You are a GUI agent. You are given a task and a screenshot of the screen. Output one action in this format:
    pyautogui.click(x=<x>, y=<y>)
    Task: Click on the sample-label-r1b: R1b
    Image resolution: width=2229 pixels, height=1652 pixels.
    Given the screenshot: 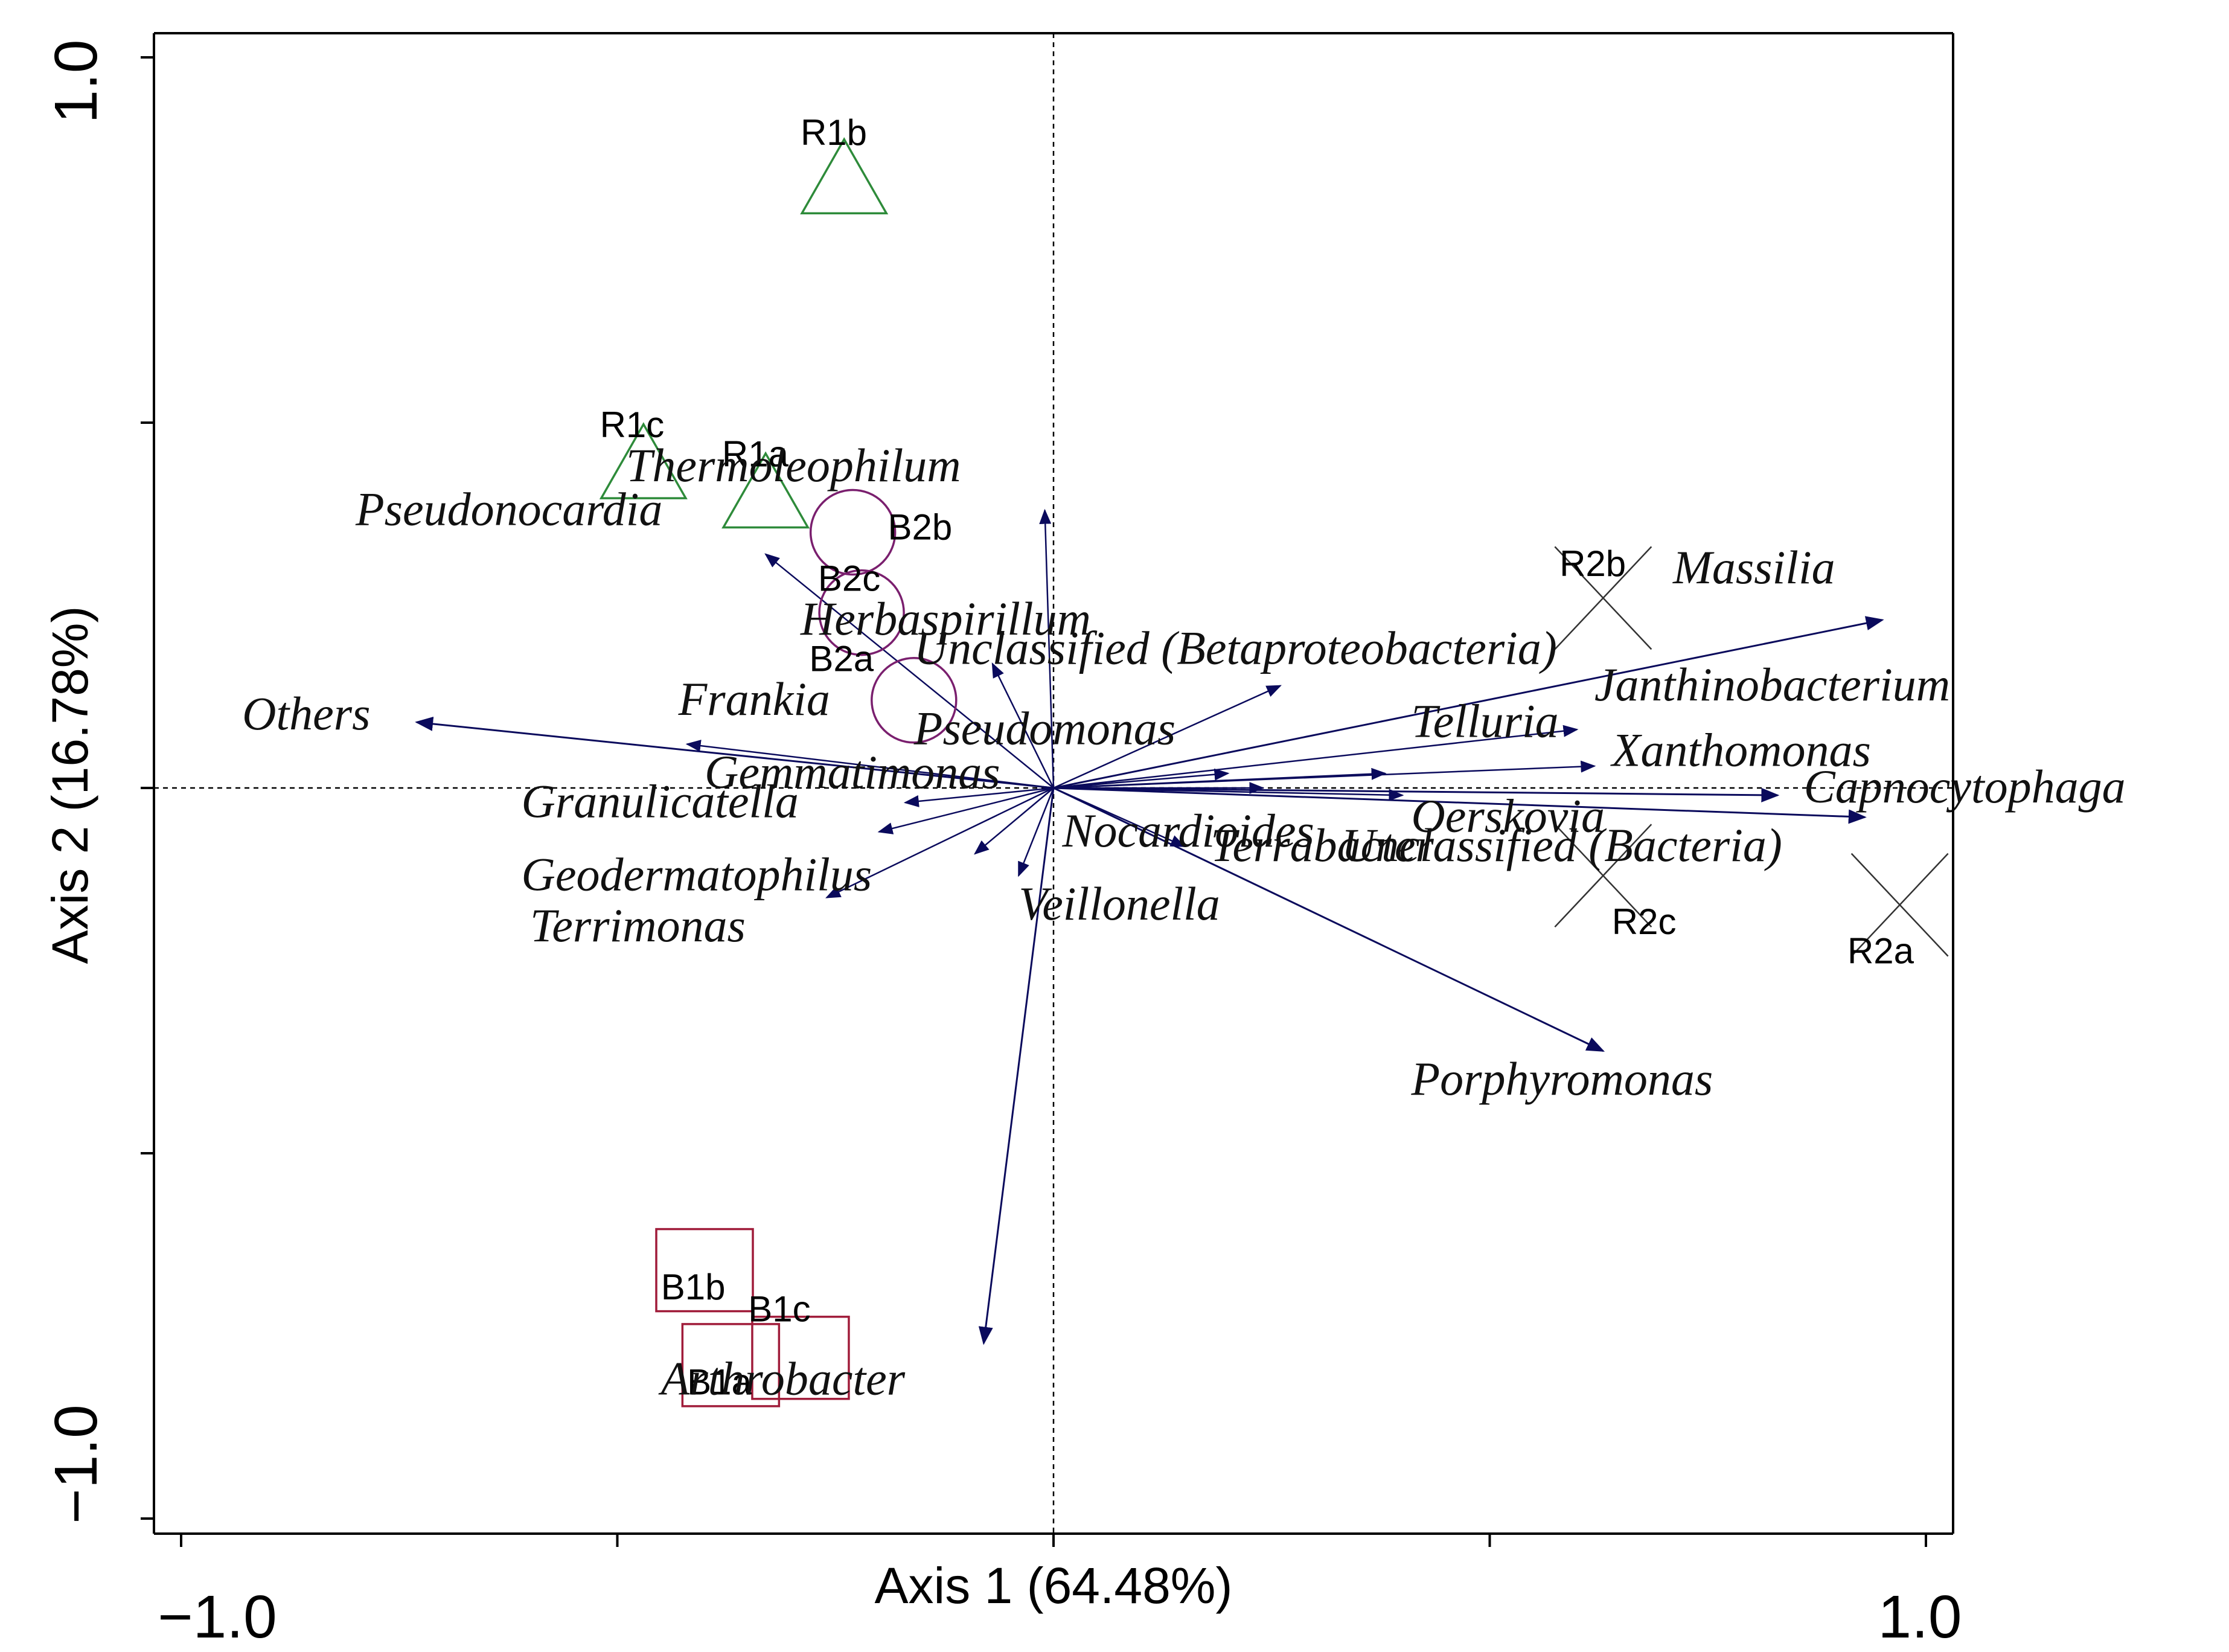 What is the action you would take?
    pyautogui.click(x=834, y=132)
    